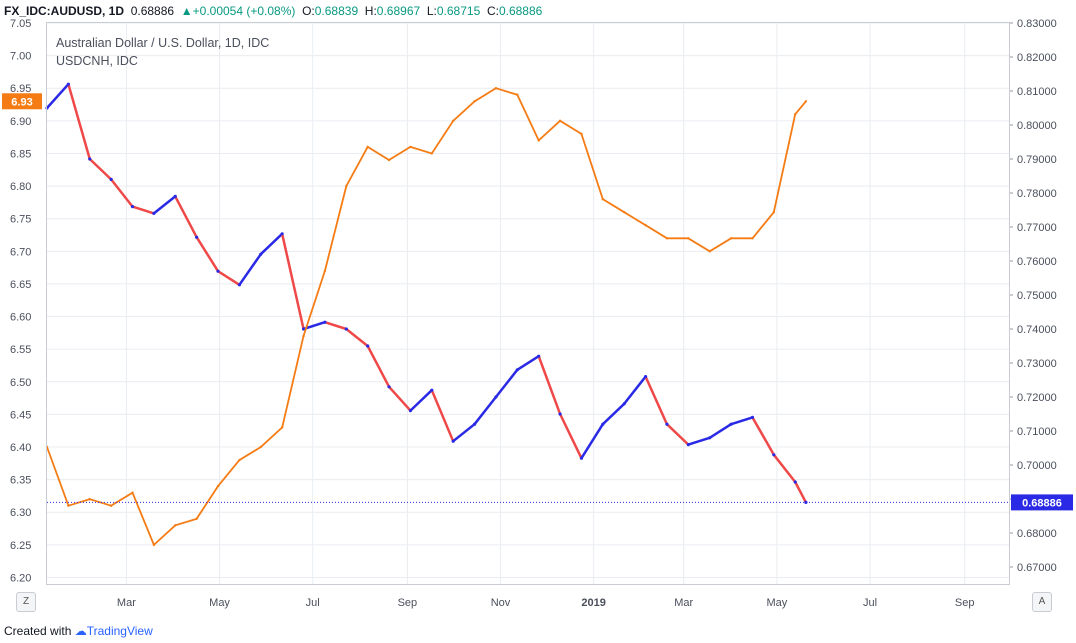 The image size is (1076, 643). I want to click on tradingview-logo-icon: ☁, so click(80, 631).